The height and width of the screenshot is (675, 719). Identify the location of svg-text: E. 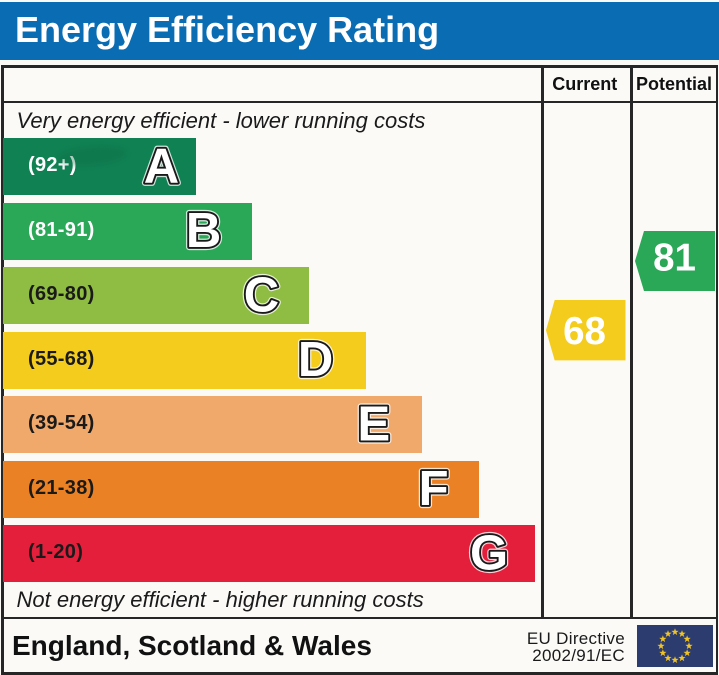
(373, 424).